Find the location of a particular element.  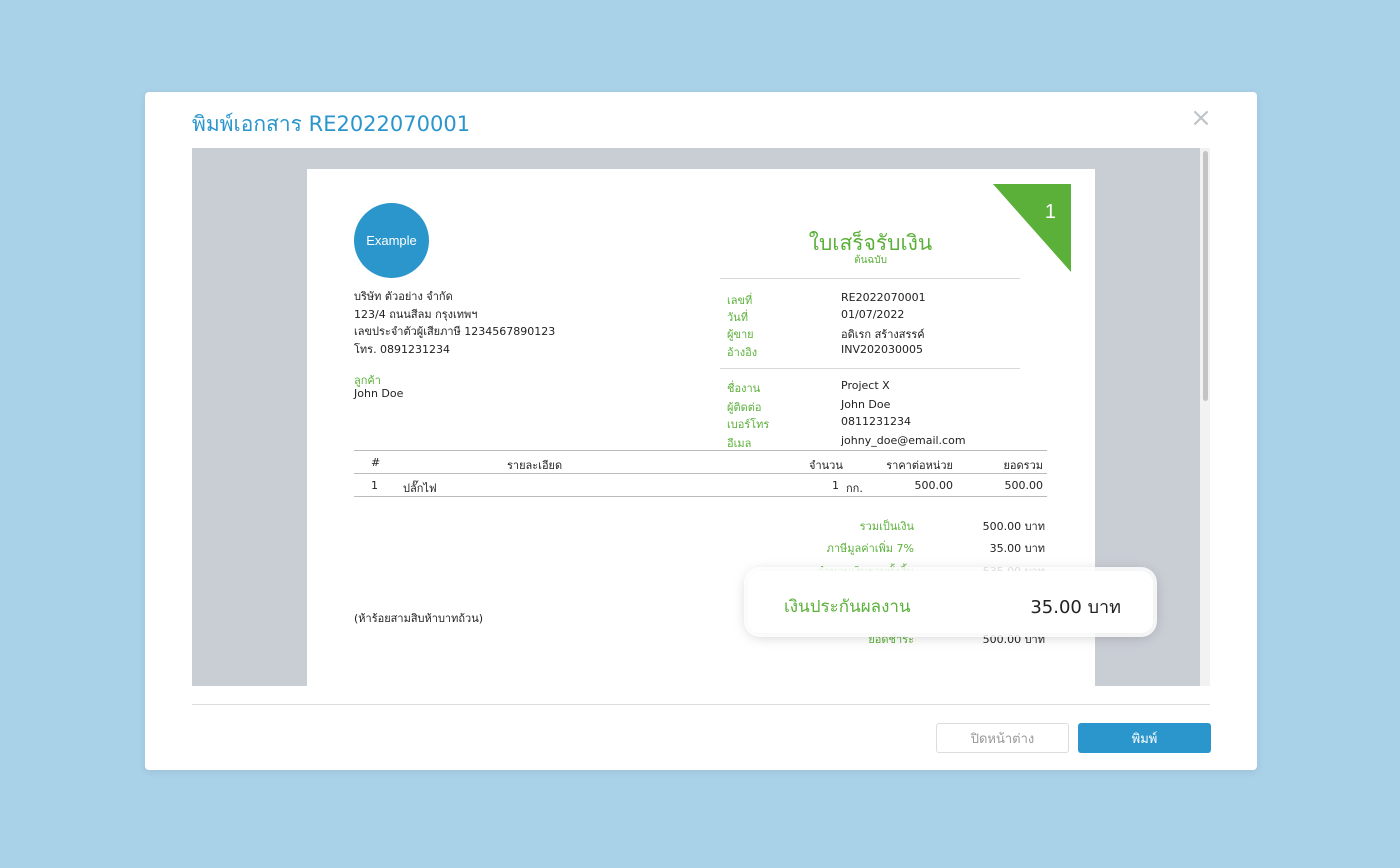

company-name: บริษัท ตัวอย่าง จำกัด is located at coordinates (403, 296).